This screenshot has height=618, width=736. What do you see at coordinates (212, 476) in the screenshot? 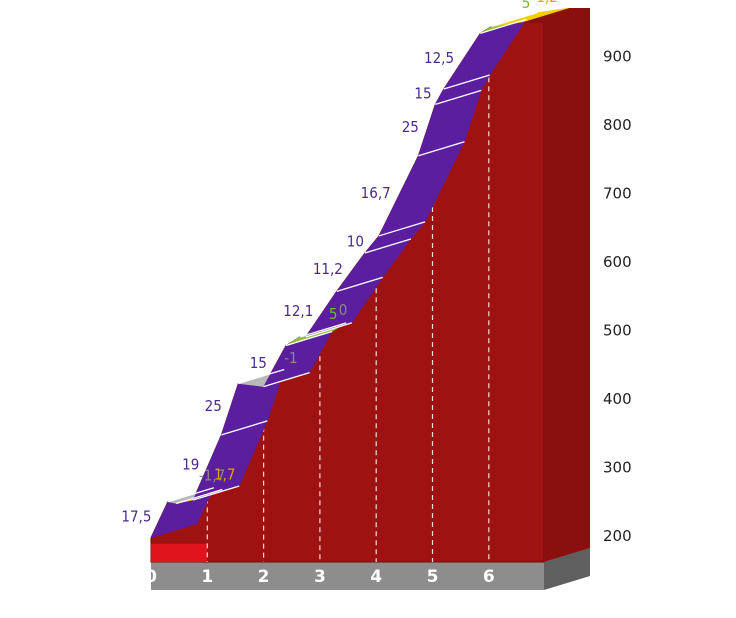
I see `gradient-label: -1,7` at bounding box center [212, 476].